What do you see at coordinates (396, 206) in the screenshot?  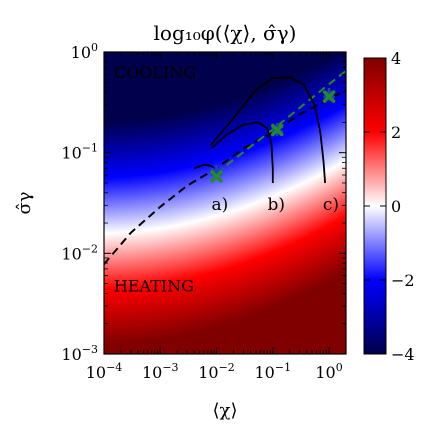 I see `colorbar-tick-label: 0` at bounding box center [396, 206].